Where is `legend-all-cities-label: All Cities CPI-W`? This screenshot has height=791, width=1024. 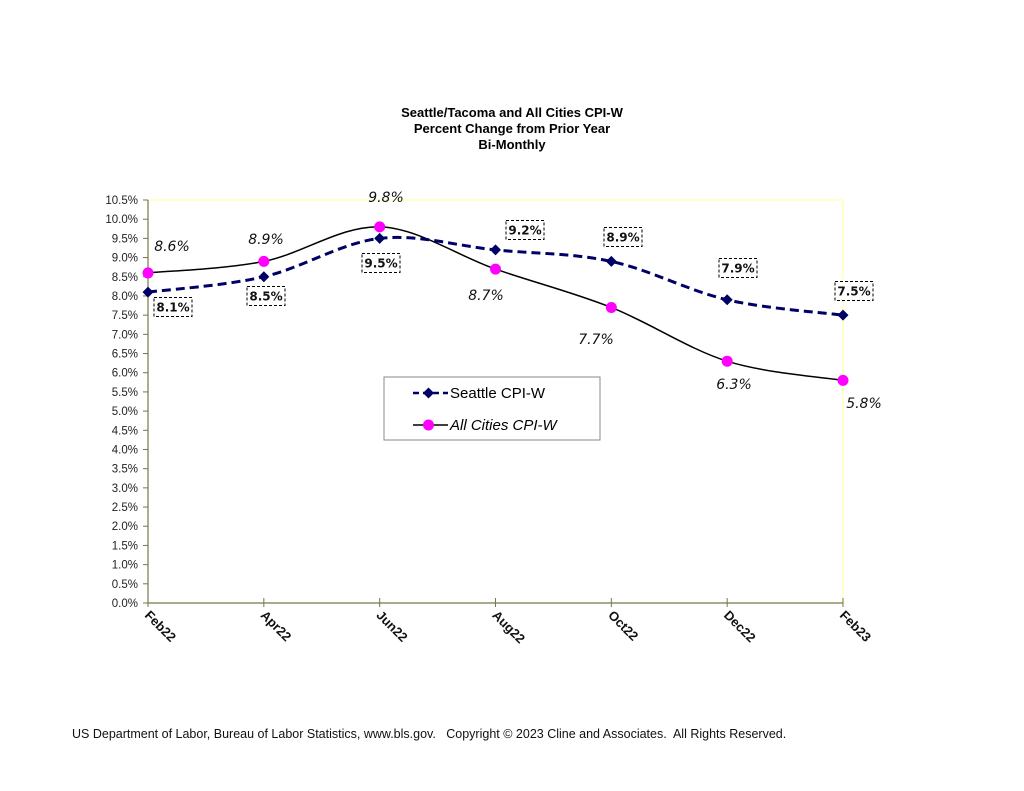
legend-all-cities-label: All Cities CPI-W is located at coordinates (504, 425).